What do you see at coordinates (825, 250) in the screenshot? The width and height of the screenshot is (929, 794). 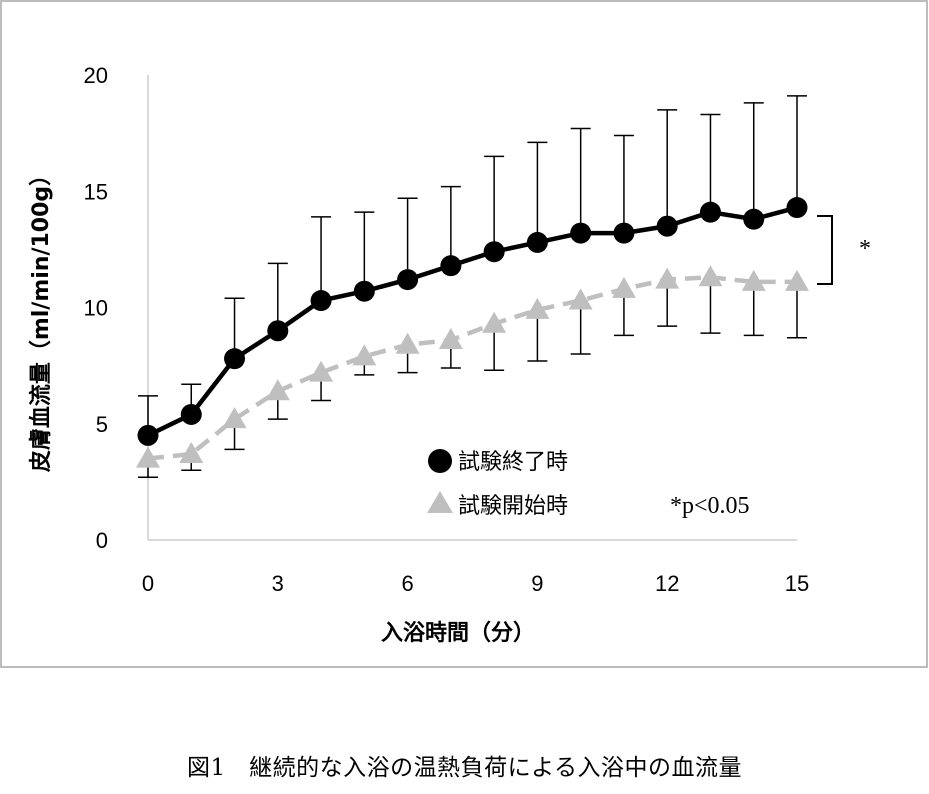 I see `significance-bracket` at bounding box center [825, 250].